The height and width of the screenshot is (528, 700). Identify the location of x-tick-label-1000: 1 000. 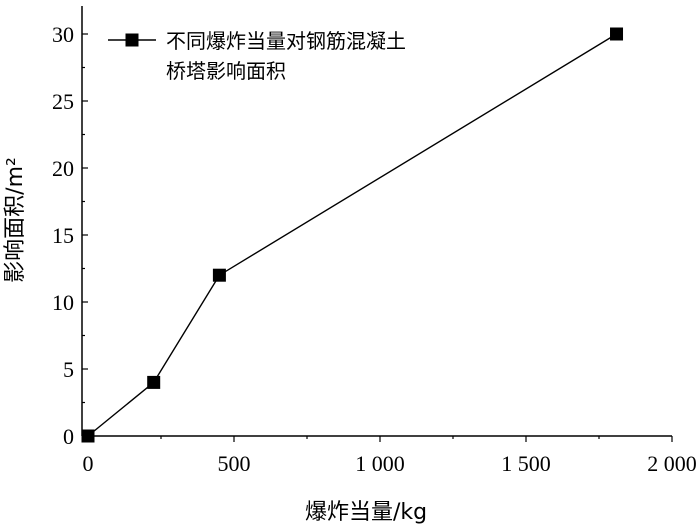
(380, 463).